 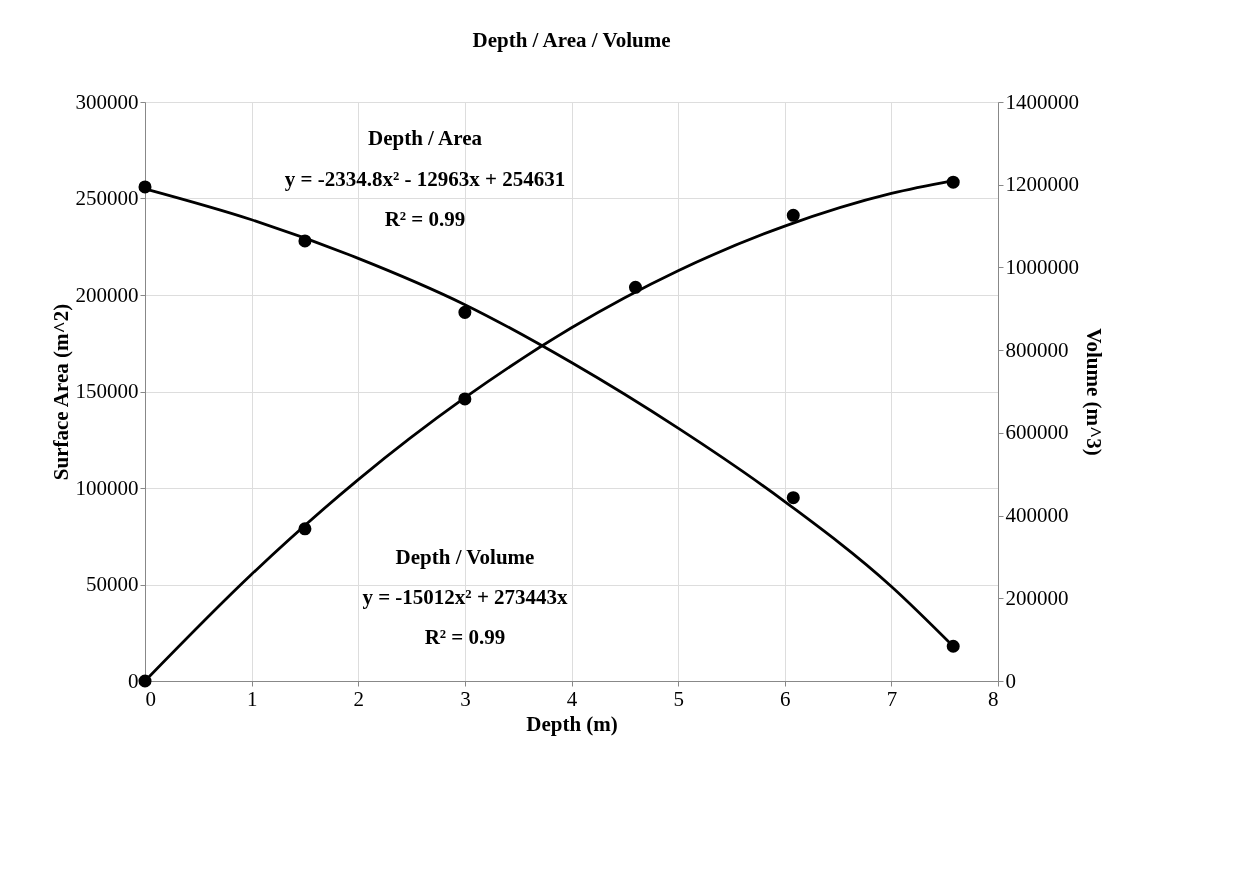 I want to click on annotation: y = -15012x² + 273443x, so click(x=465, y=597).